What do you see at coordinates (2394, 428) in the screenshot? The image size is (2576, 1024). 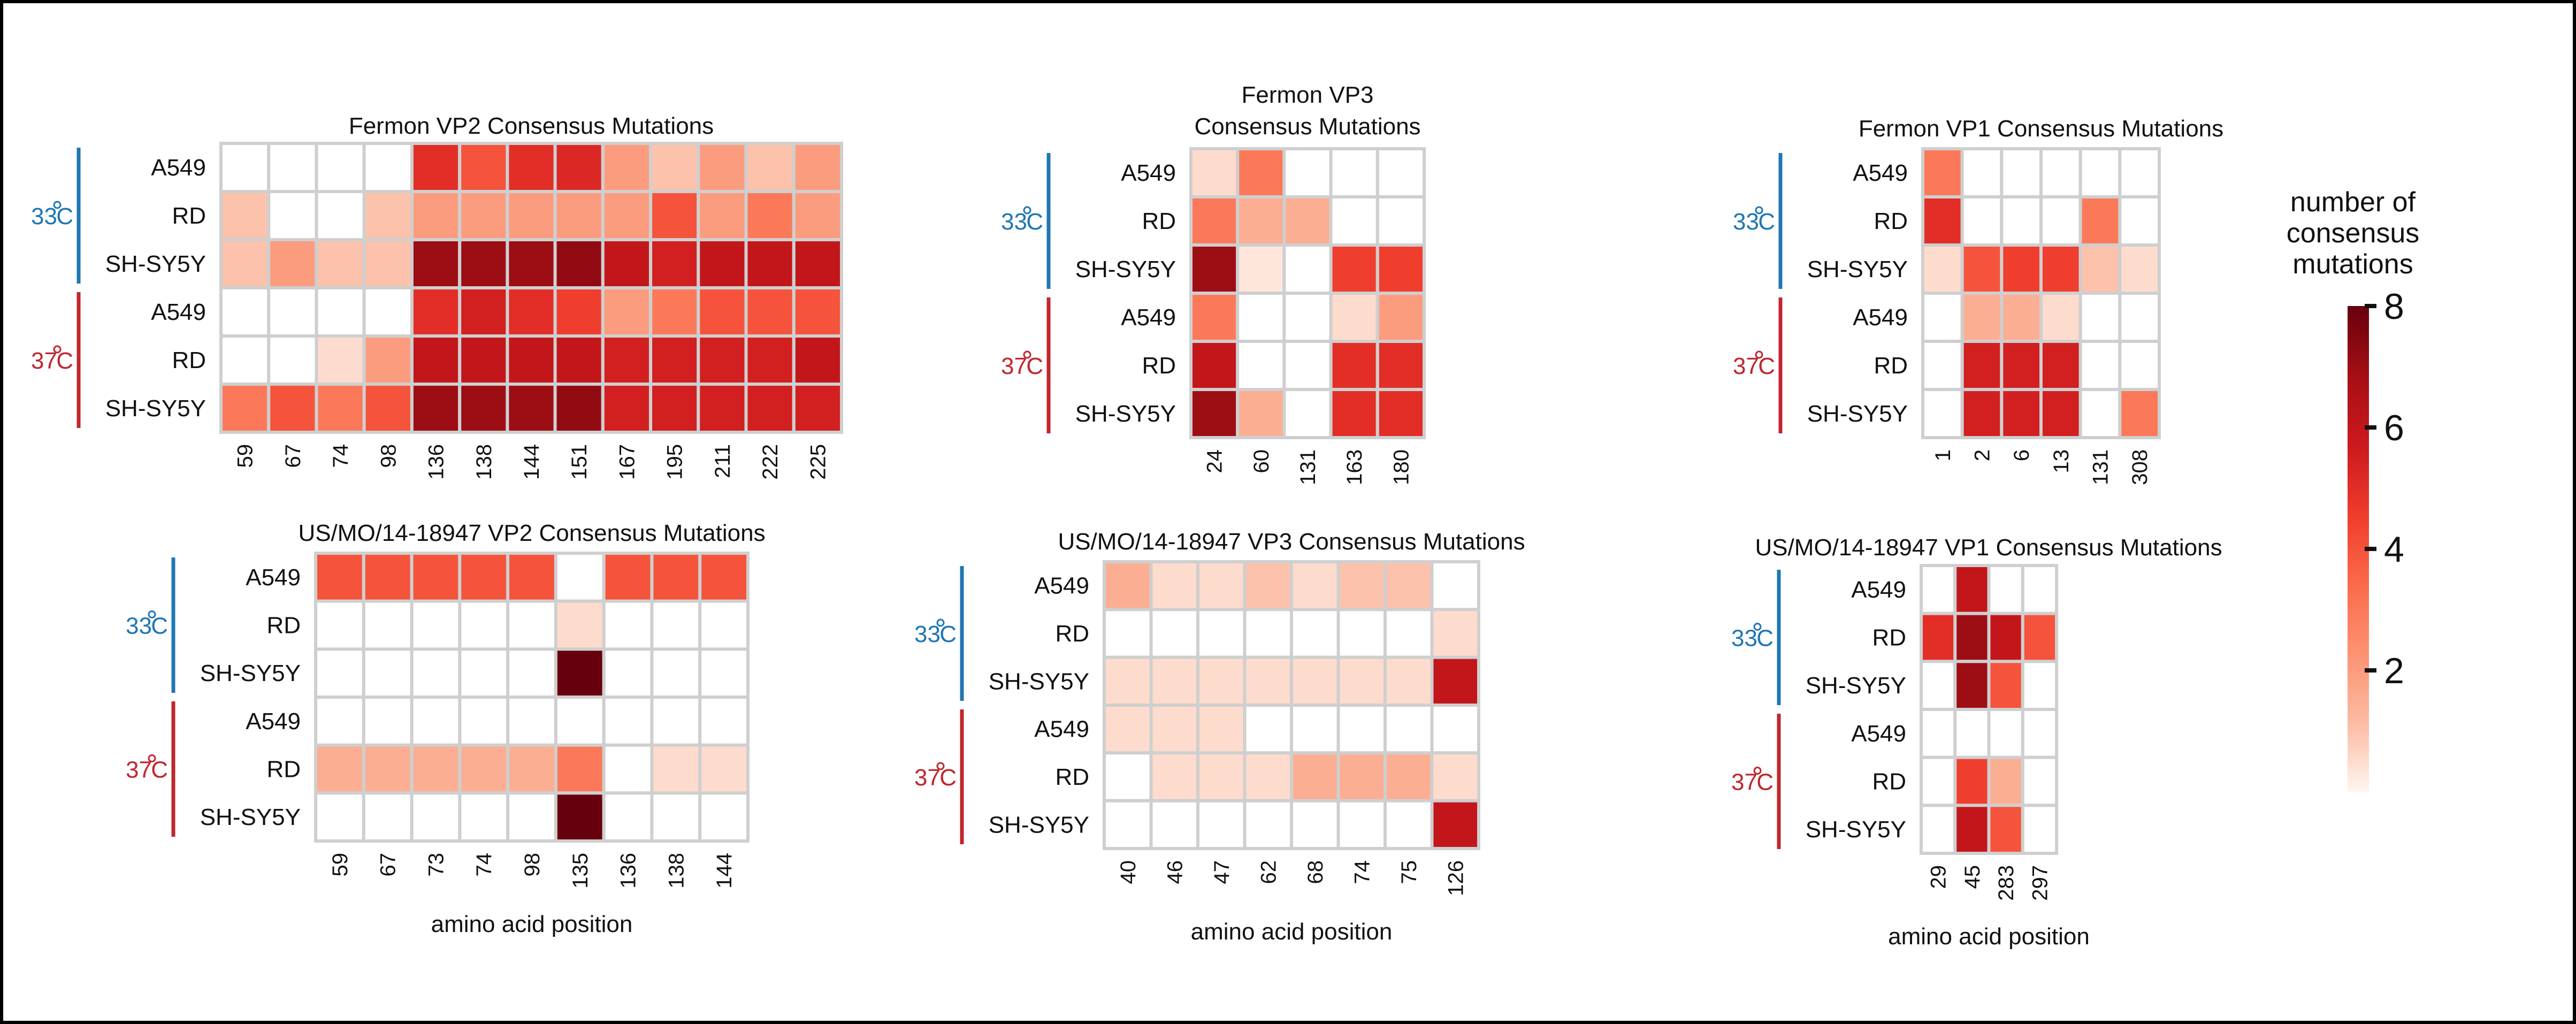 I see `colorbar-tick-label: 6` at bounding box center [2394, 428].